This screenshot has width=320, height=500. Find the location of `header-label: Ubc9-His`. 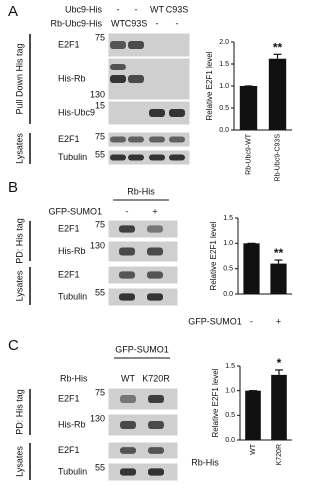

header-label: Ubc9-His is located at coordinates (84, 9).